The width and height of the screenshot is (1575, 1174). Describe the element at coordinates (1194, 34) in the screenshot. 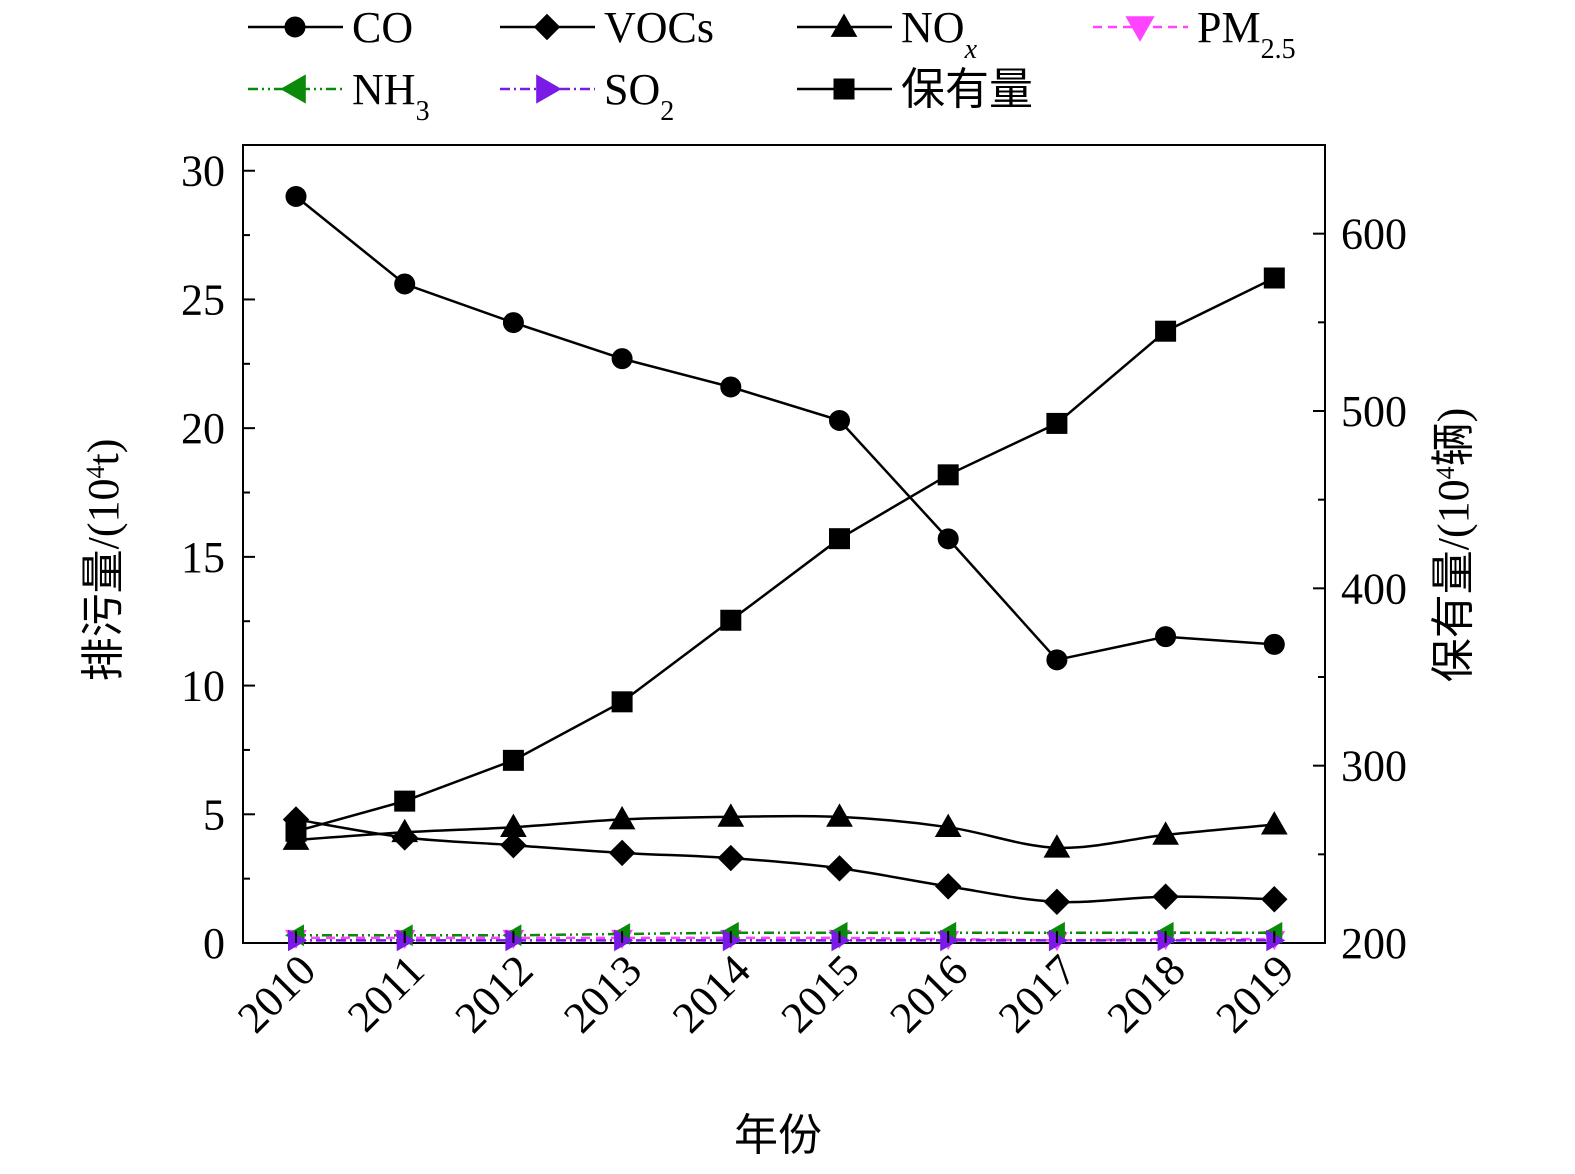

I see `legend-entry: PM2.5` at that location.